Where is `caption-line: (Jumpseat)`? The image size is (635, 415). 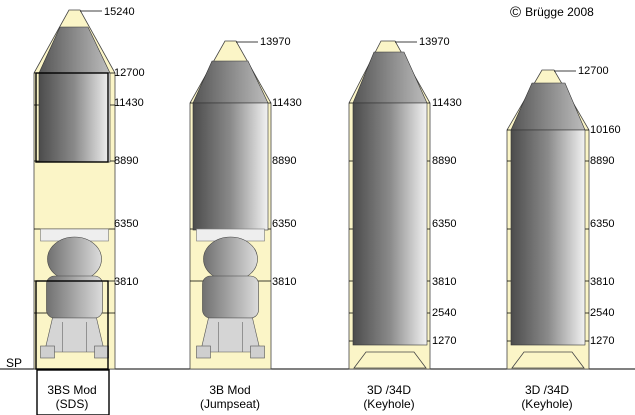
caption-line: (Jumpseat) is located at coordinates (230, 404).